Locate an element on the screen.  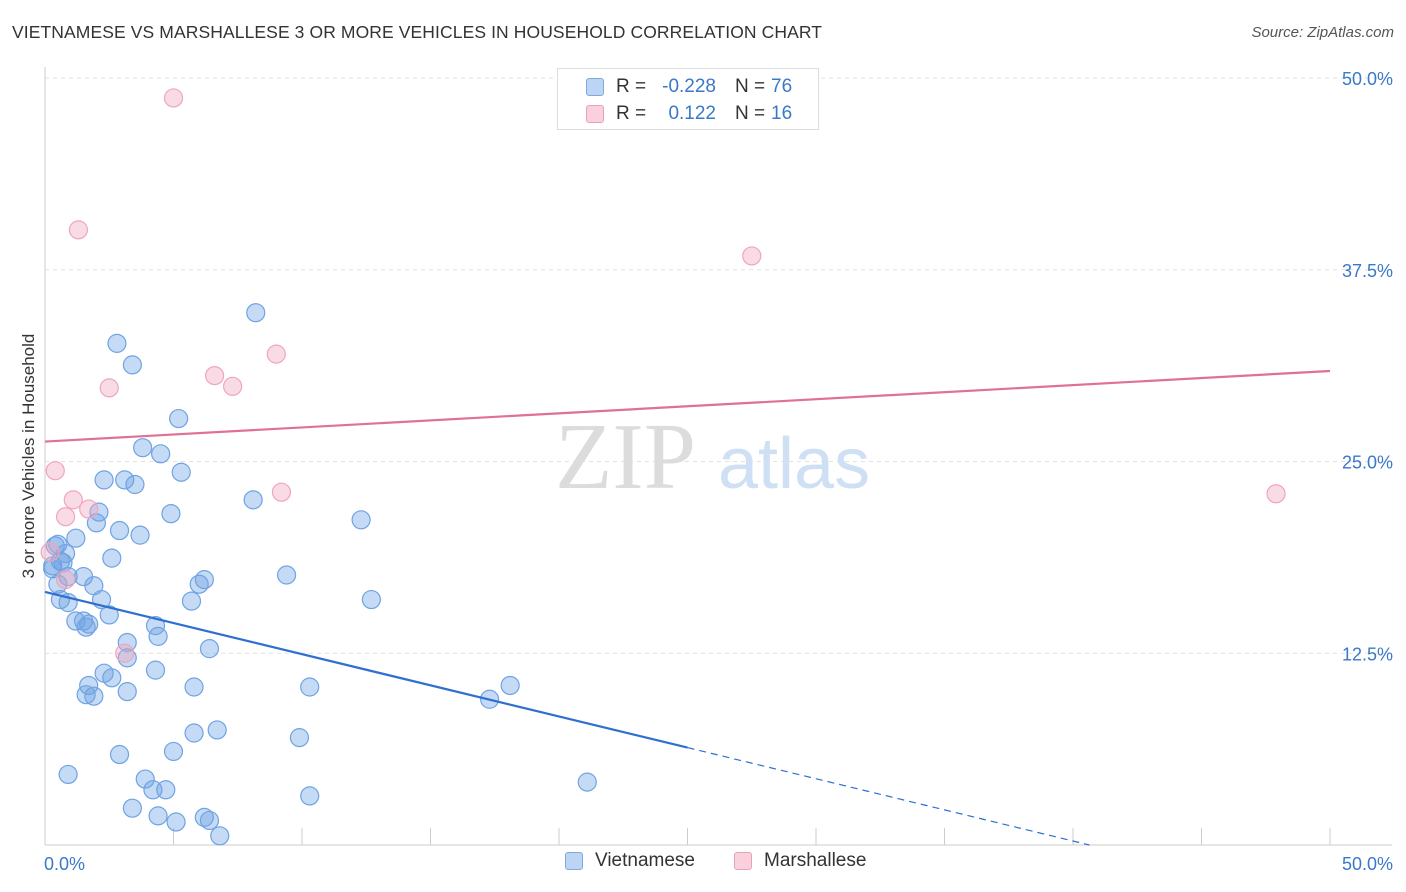
y-tick-label: 37.5% is located at coordinates (1367, 271).